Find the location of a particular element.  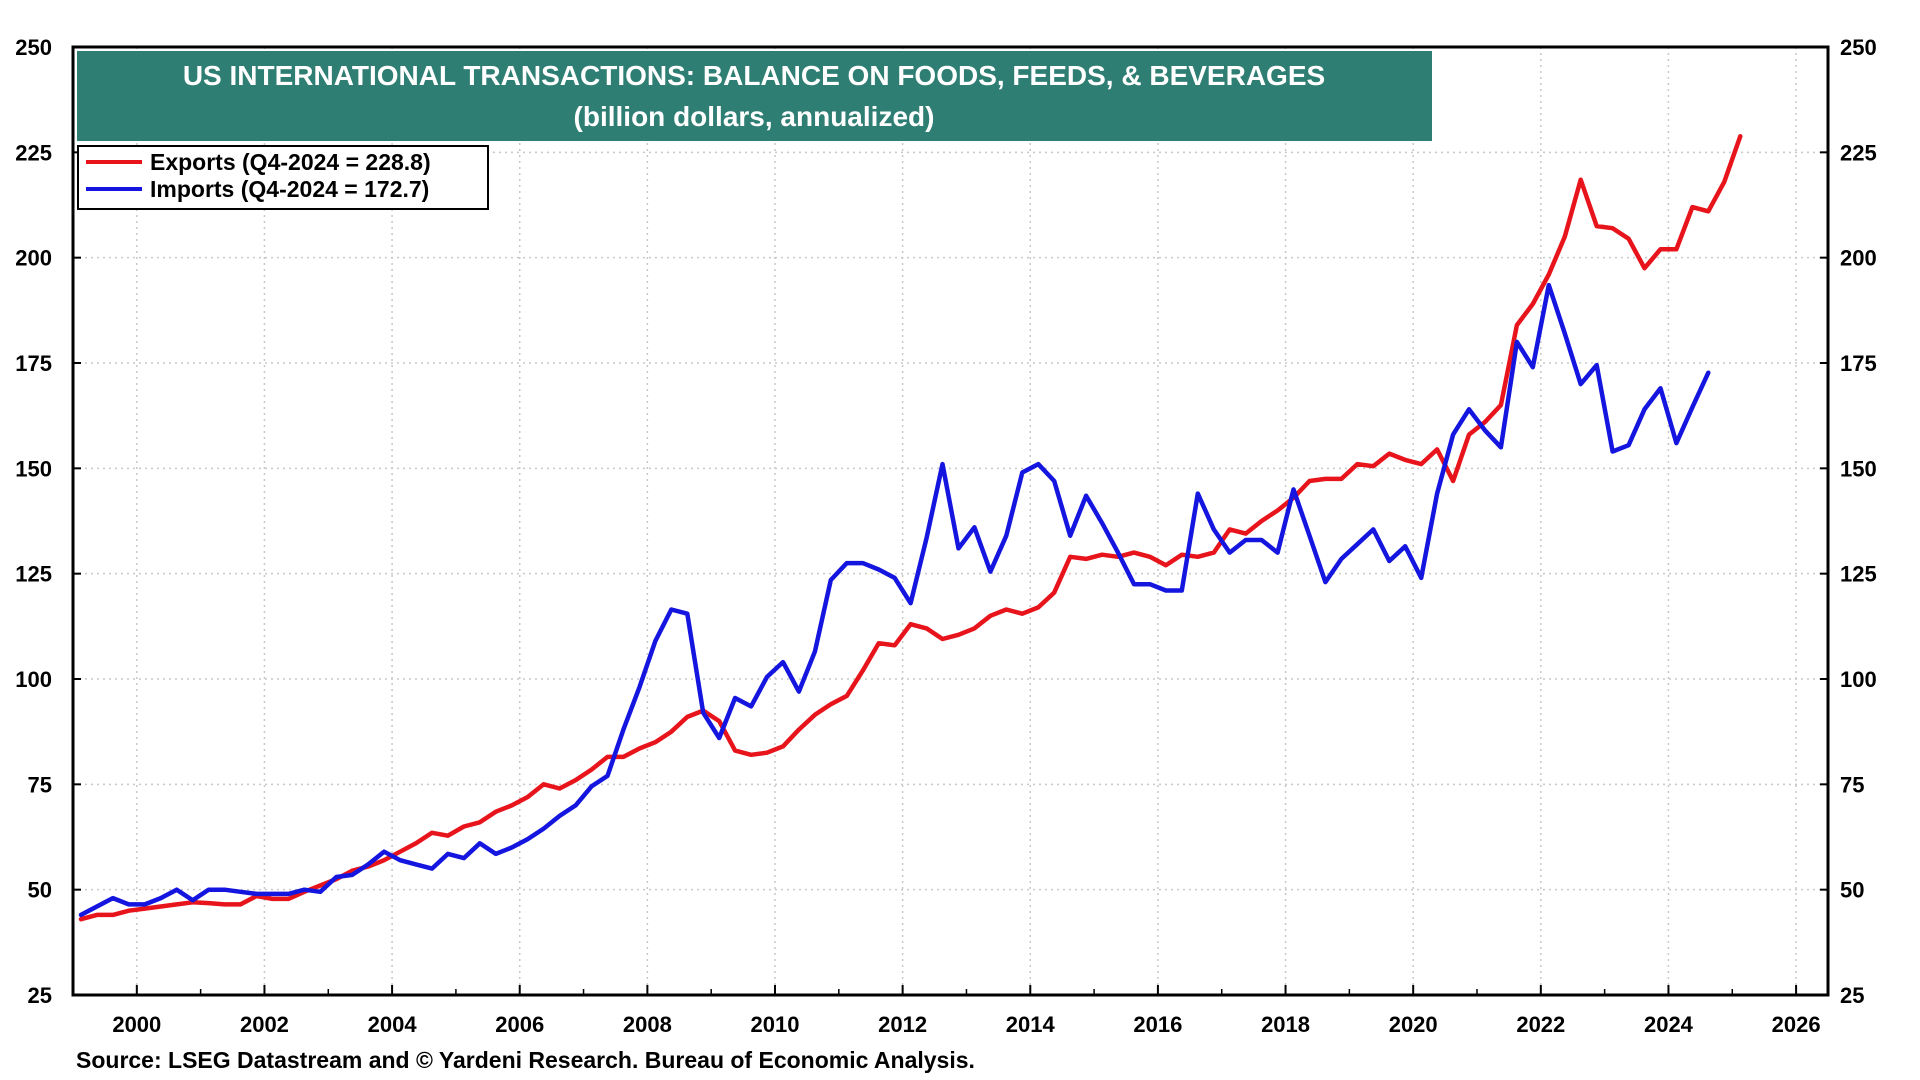

title-background is located at coordinates (754, 96).